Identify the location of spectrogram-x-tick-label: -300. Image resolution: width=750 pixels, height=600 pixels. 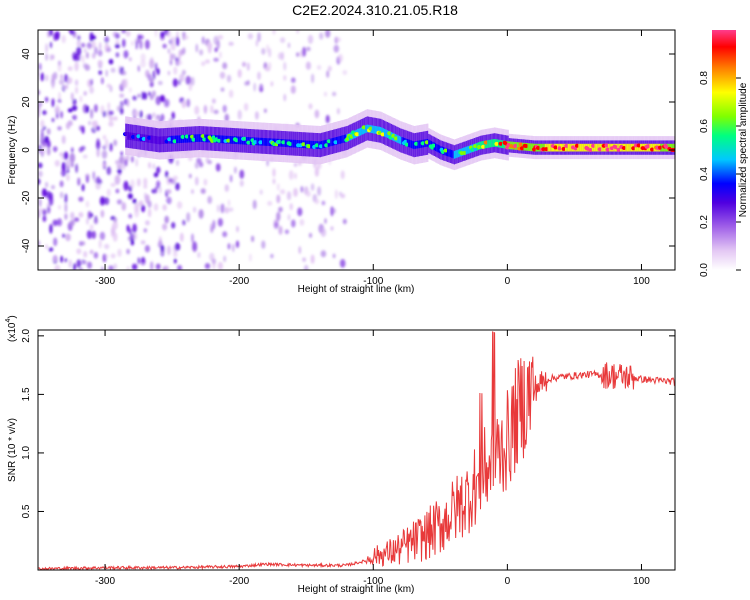
(105, 281).